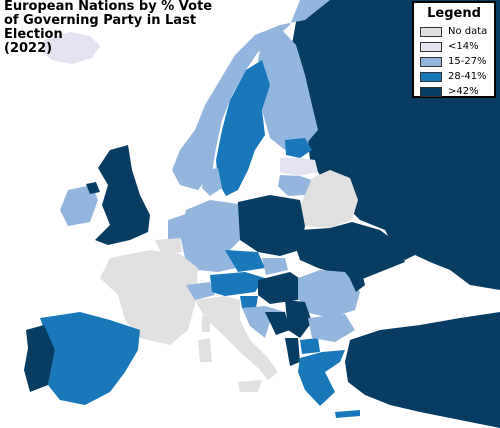 The image size is (500, 428). What do you see at coordinates (422, 370) in the screenshot?
I see `region-turkey` at bounding box center [422, 370].